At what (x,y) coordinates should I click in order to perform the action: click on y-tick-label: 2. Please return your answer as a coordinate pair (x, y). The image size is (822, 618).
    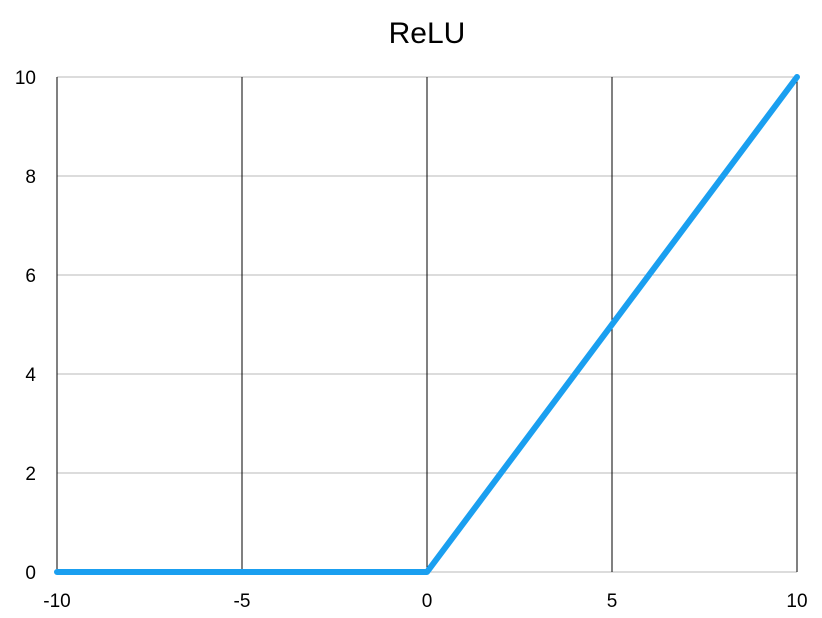
    Looking at the image, I should click on (30, 474).